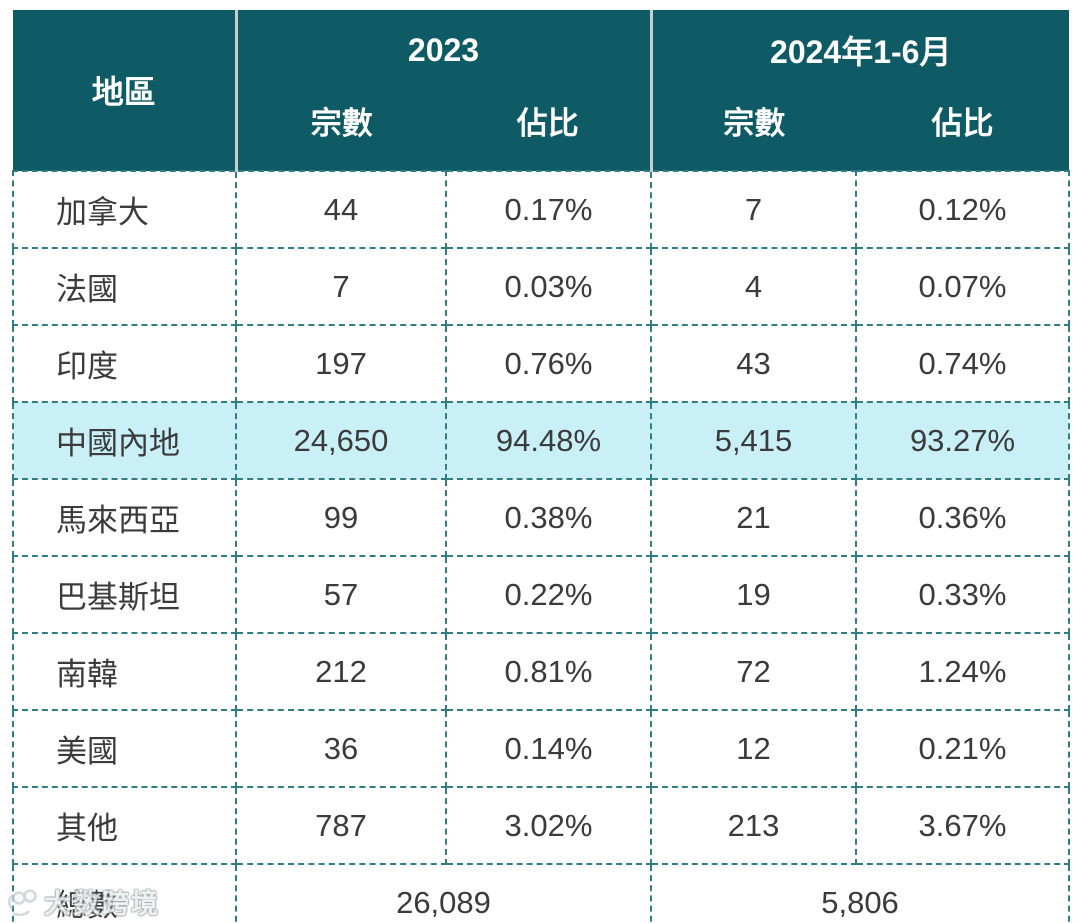 The height and width of the screenshot is (923, 1080). I want to click on total-label: 總數, so click(124, 893).